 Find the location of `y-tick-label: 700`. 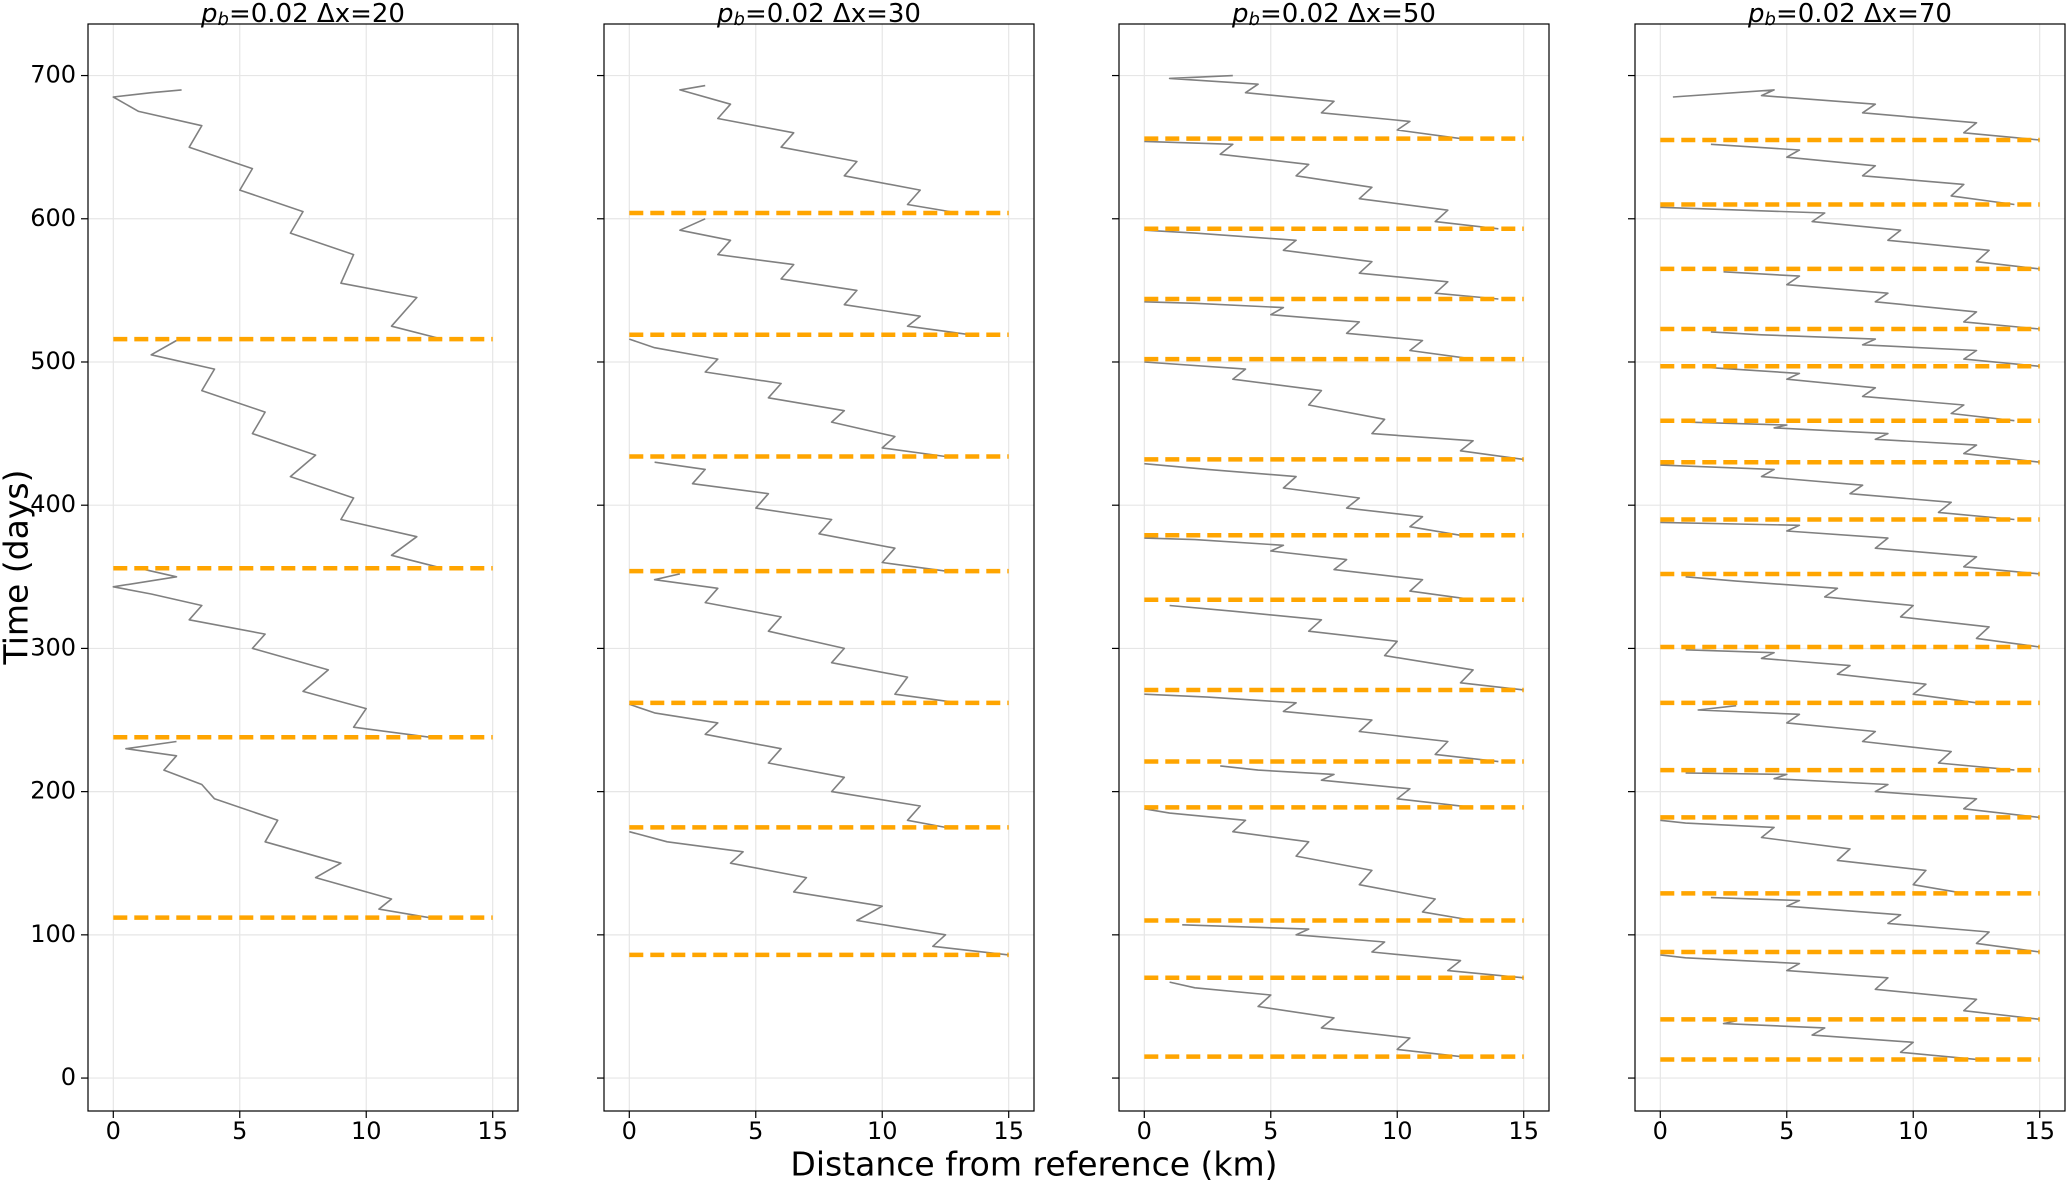

y-tick-label: 700 is located at coordinates (53, 75).